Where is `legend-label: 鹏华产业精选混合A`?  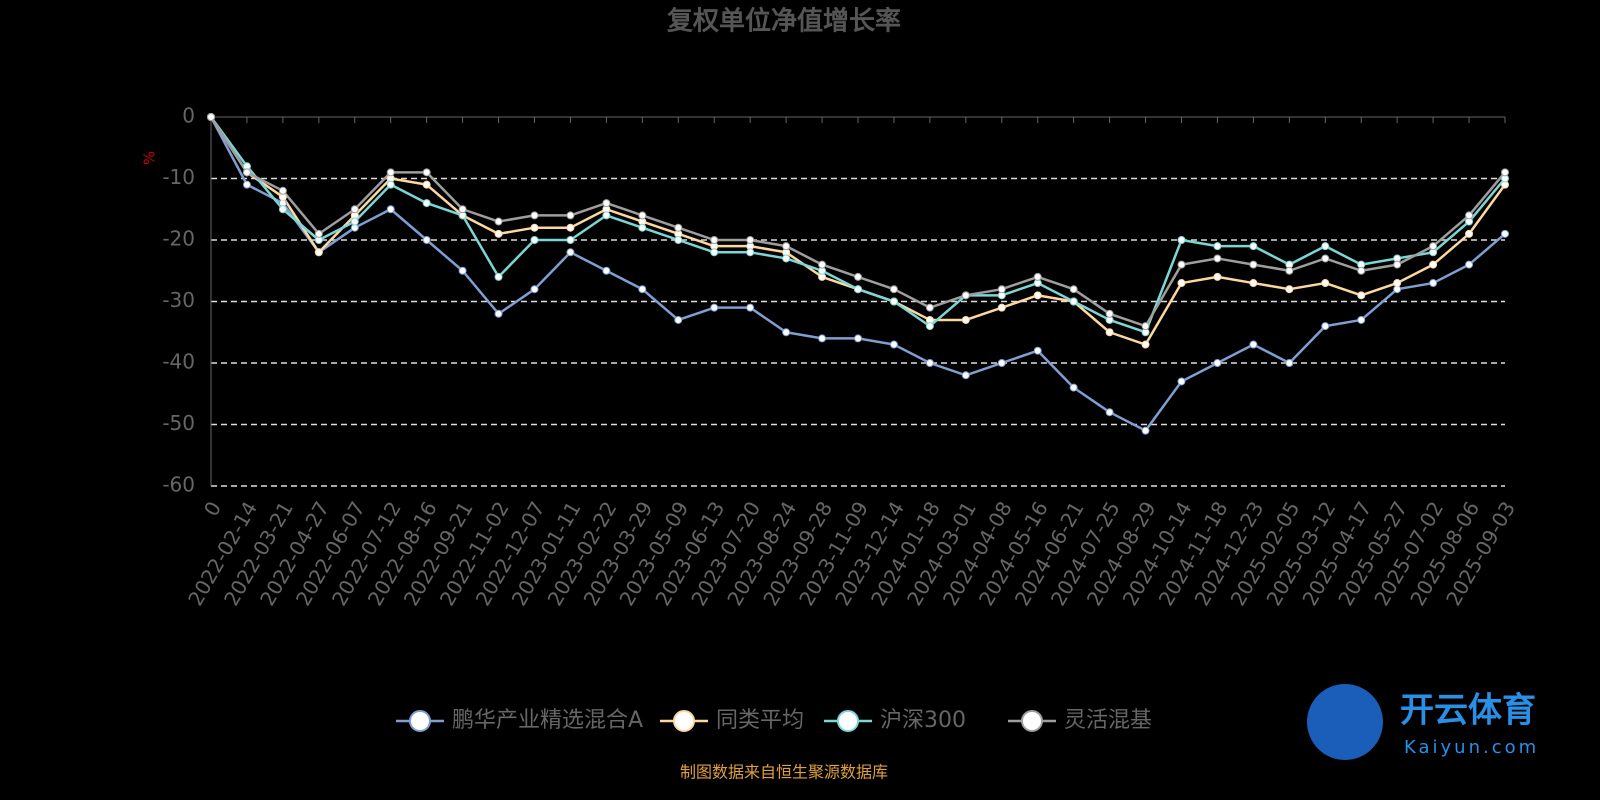 legend-label: 鹏华产业精选混合A is located at coordinates (547, 720).